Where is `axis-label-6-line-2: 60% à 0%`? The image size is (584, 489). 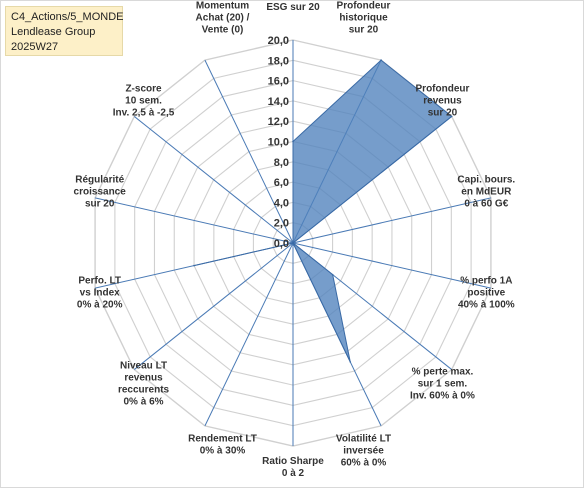 axis-label-6-line-2: 60% à 0% is located at coordinates (364, 463).